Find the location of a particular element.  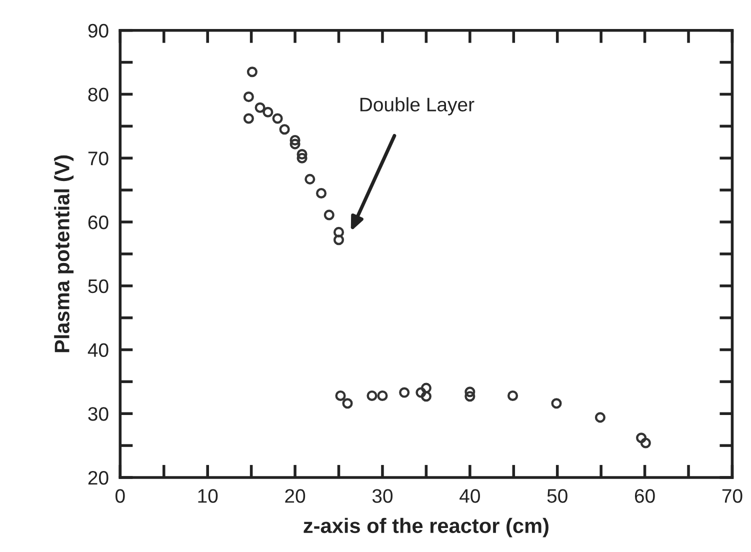

annotation: Double Layer is located at coordinates (417, 106).